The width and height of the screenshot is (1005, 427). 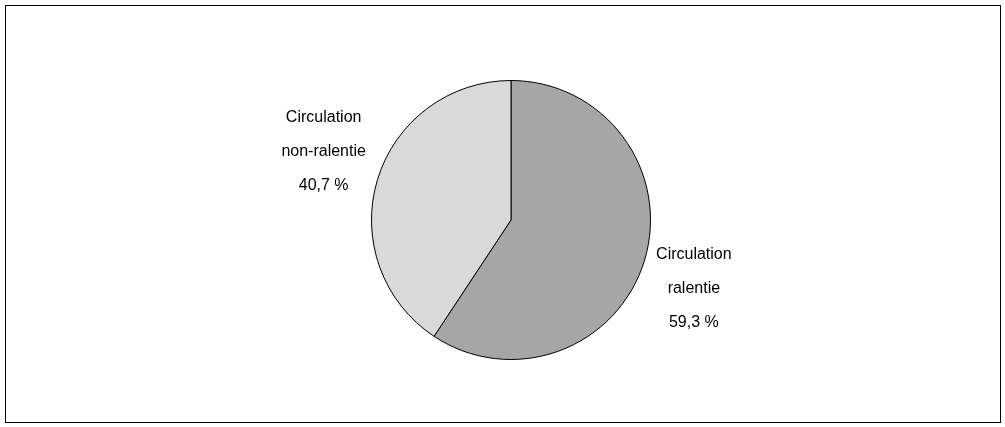 I want to click on data-label: 40,7 %, so click(x=323, y=184).